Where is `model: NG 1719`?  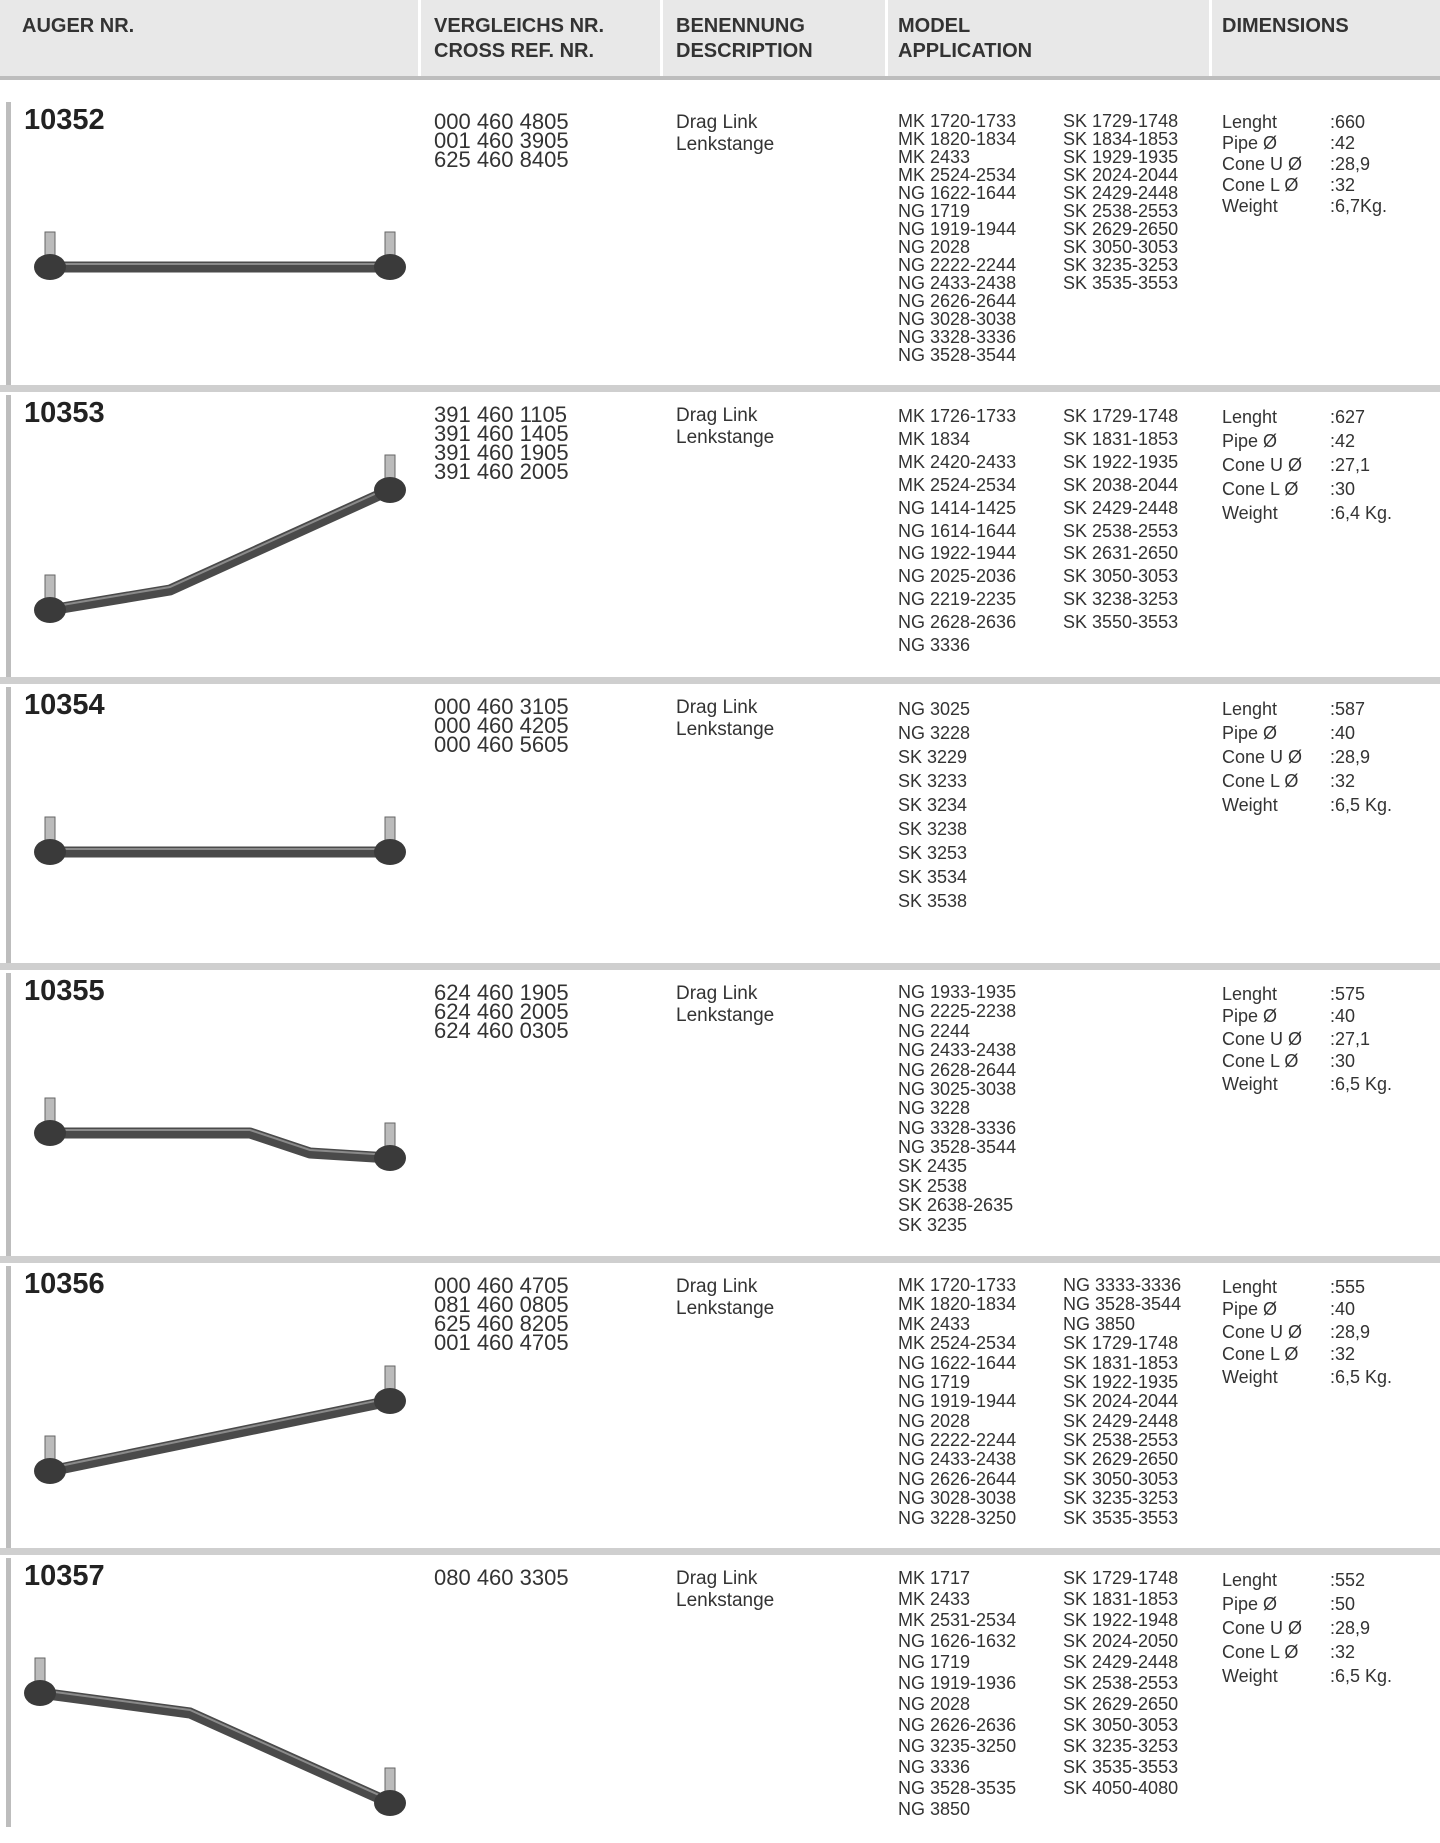
model: NG 1719 is located at coordinates (934, 1662).